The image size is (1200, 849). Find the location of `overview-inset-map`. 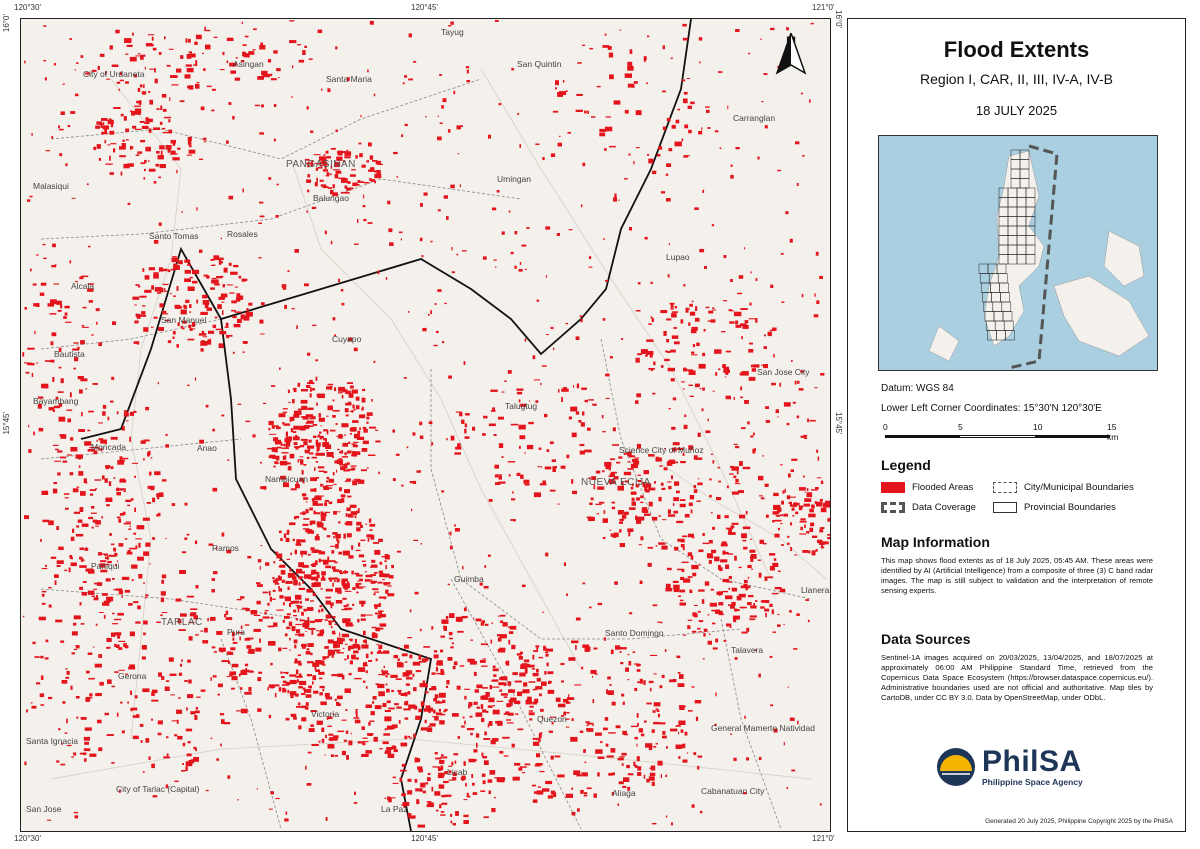

overview-inset-map is located at coordinates (1018, 253).